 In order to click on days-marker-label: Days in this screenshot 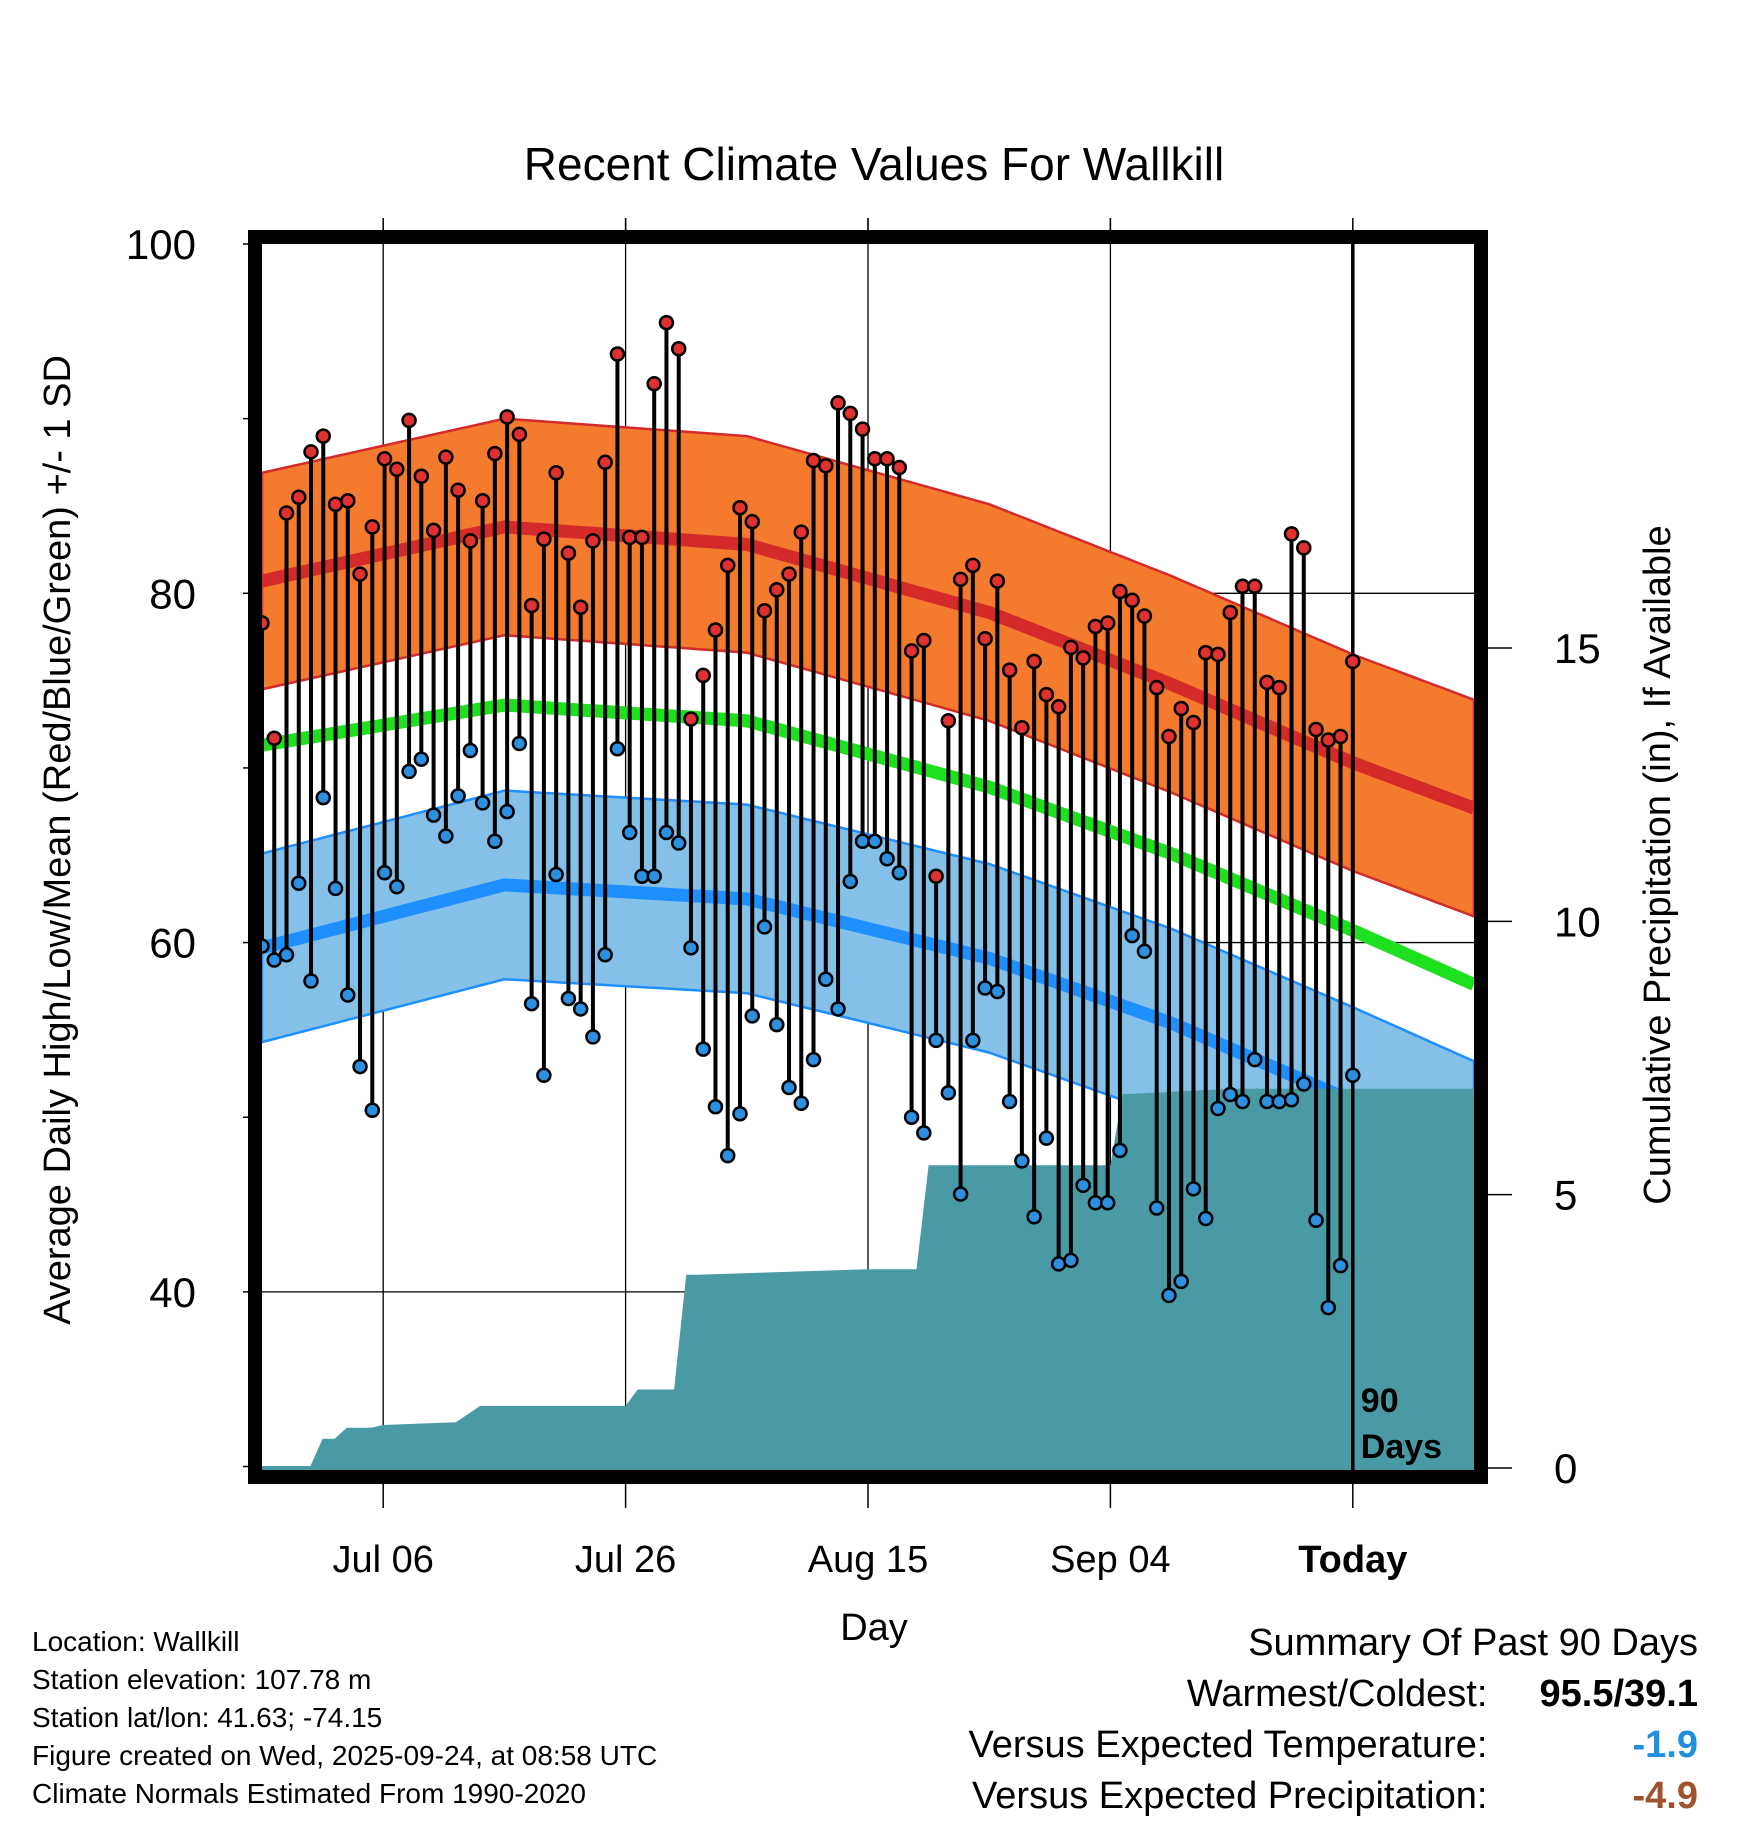, I will do `click(1401, 1447)`.